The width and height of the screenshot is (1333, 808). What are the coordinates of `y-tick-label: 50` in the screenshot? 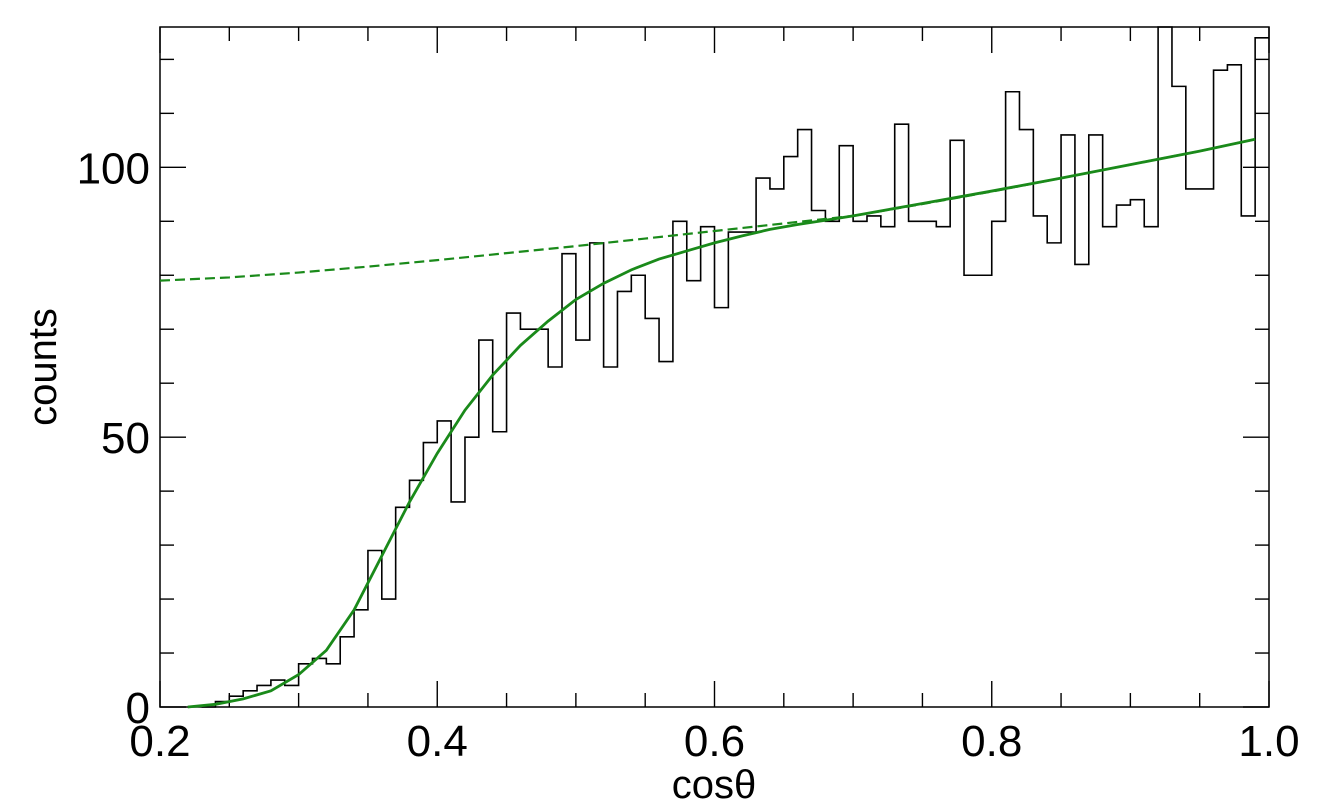 It's located at (125, 438).